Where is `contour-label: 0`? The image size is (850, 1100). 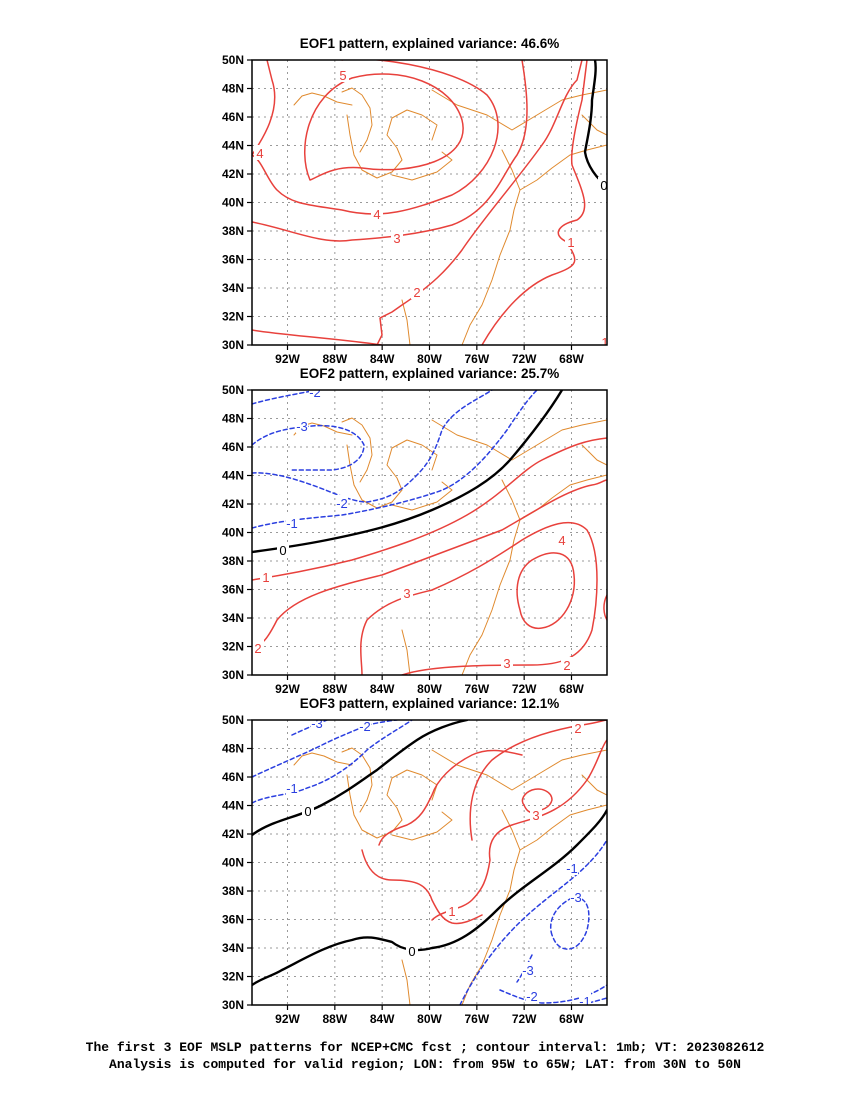
contour-label: 0 is located at coordinates (603, 185).